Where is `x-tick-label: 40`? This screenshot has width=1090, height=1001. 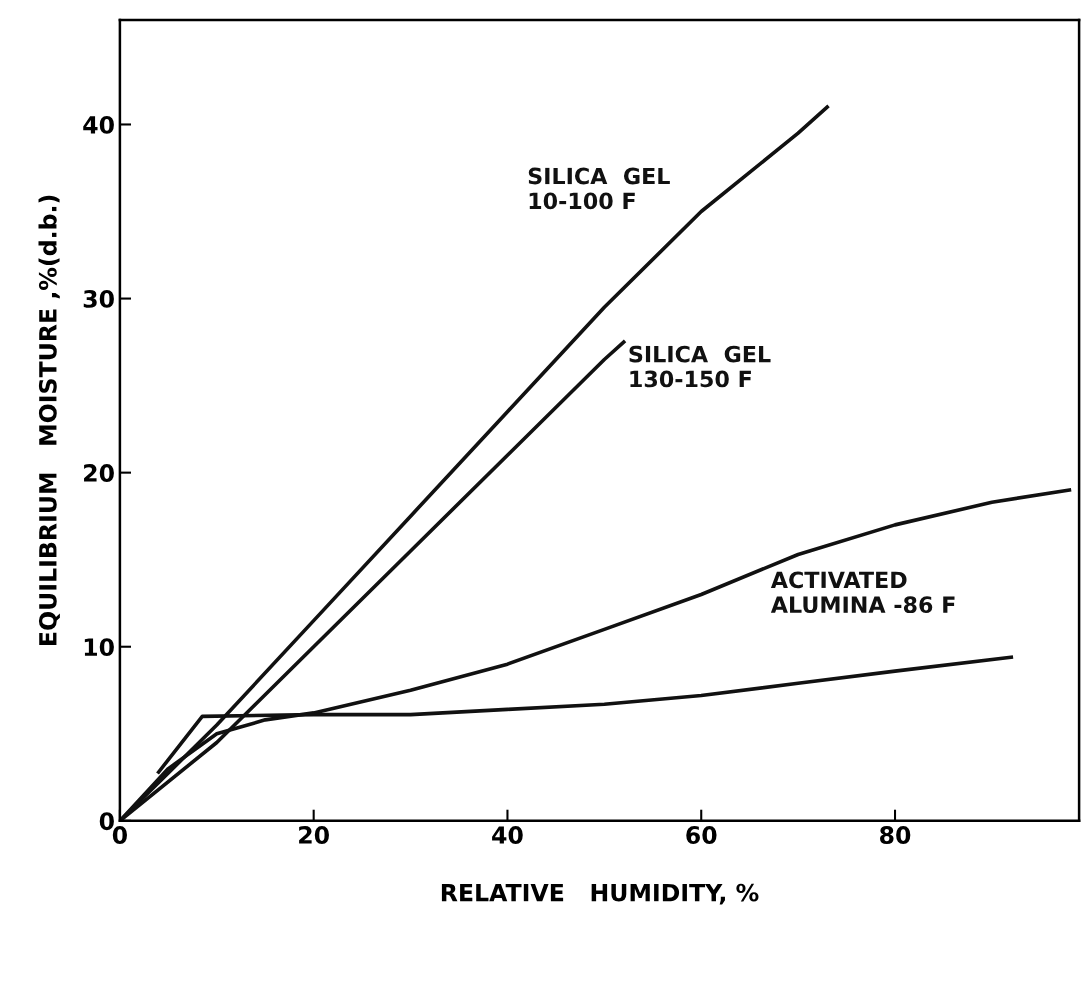 x-tick-label: 40 is located at coordinates (507, 835).